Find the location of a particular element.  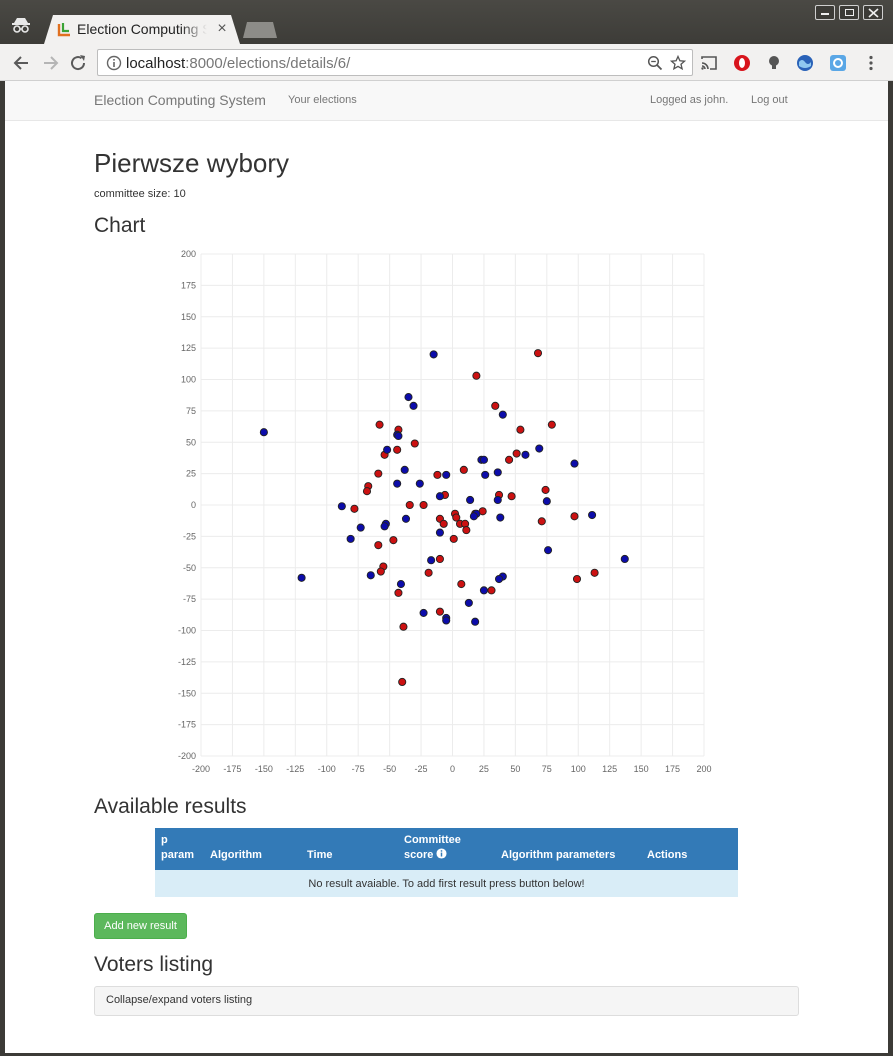

y-tick-label: -200 is located at coordinates (187, 756).